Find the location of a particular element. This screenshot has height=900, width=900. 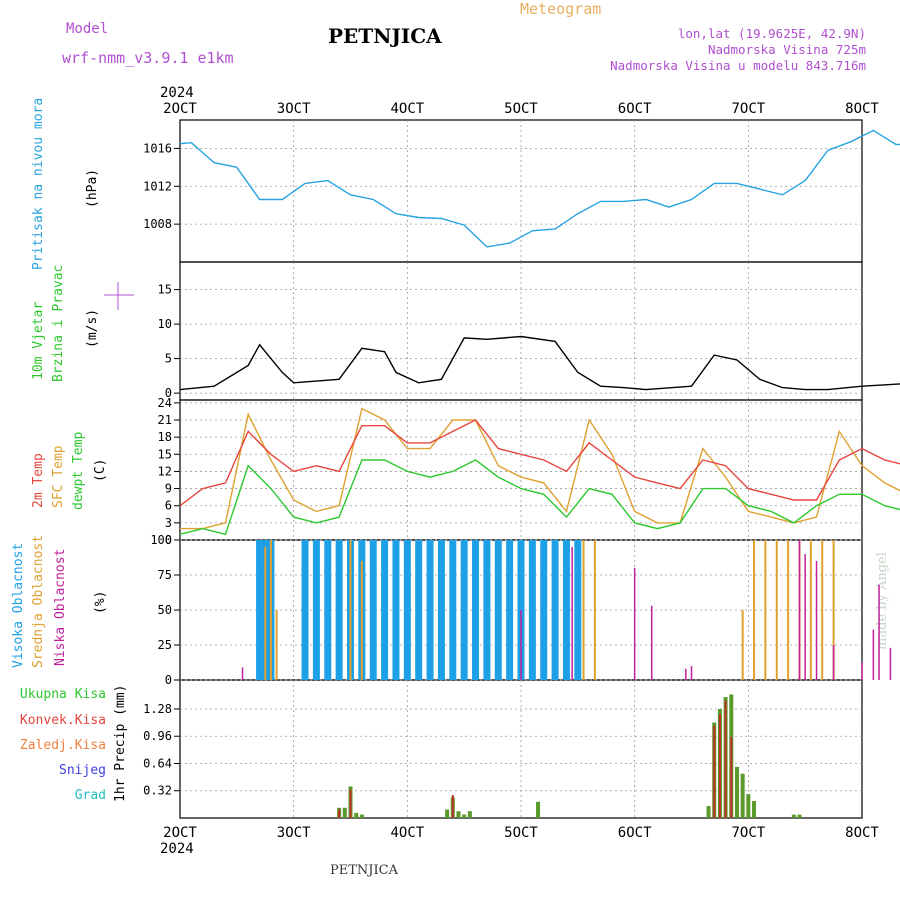

bottom-time-tick-label: 3OCT is located at coordinates (294, 833).